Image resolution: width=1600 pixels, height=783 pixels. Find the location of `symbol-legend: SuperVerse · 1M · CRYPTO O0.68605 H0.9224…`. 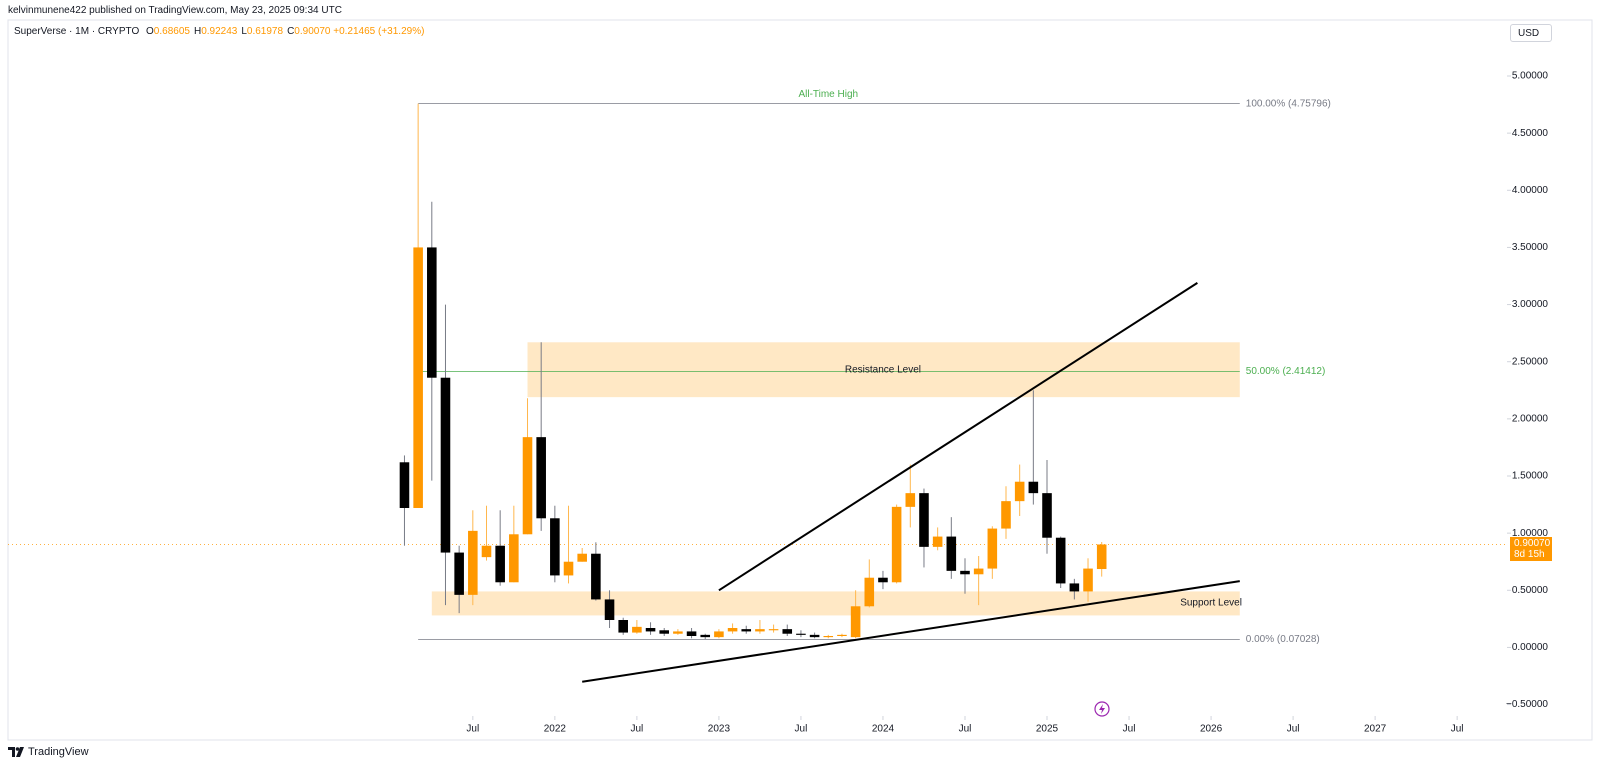

symbol-legend: SuperVerse · 1M · CRYPTO O0.68605 H0.9224… is located at coordinates (219, 31).